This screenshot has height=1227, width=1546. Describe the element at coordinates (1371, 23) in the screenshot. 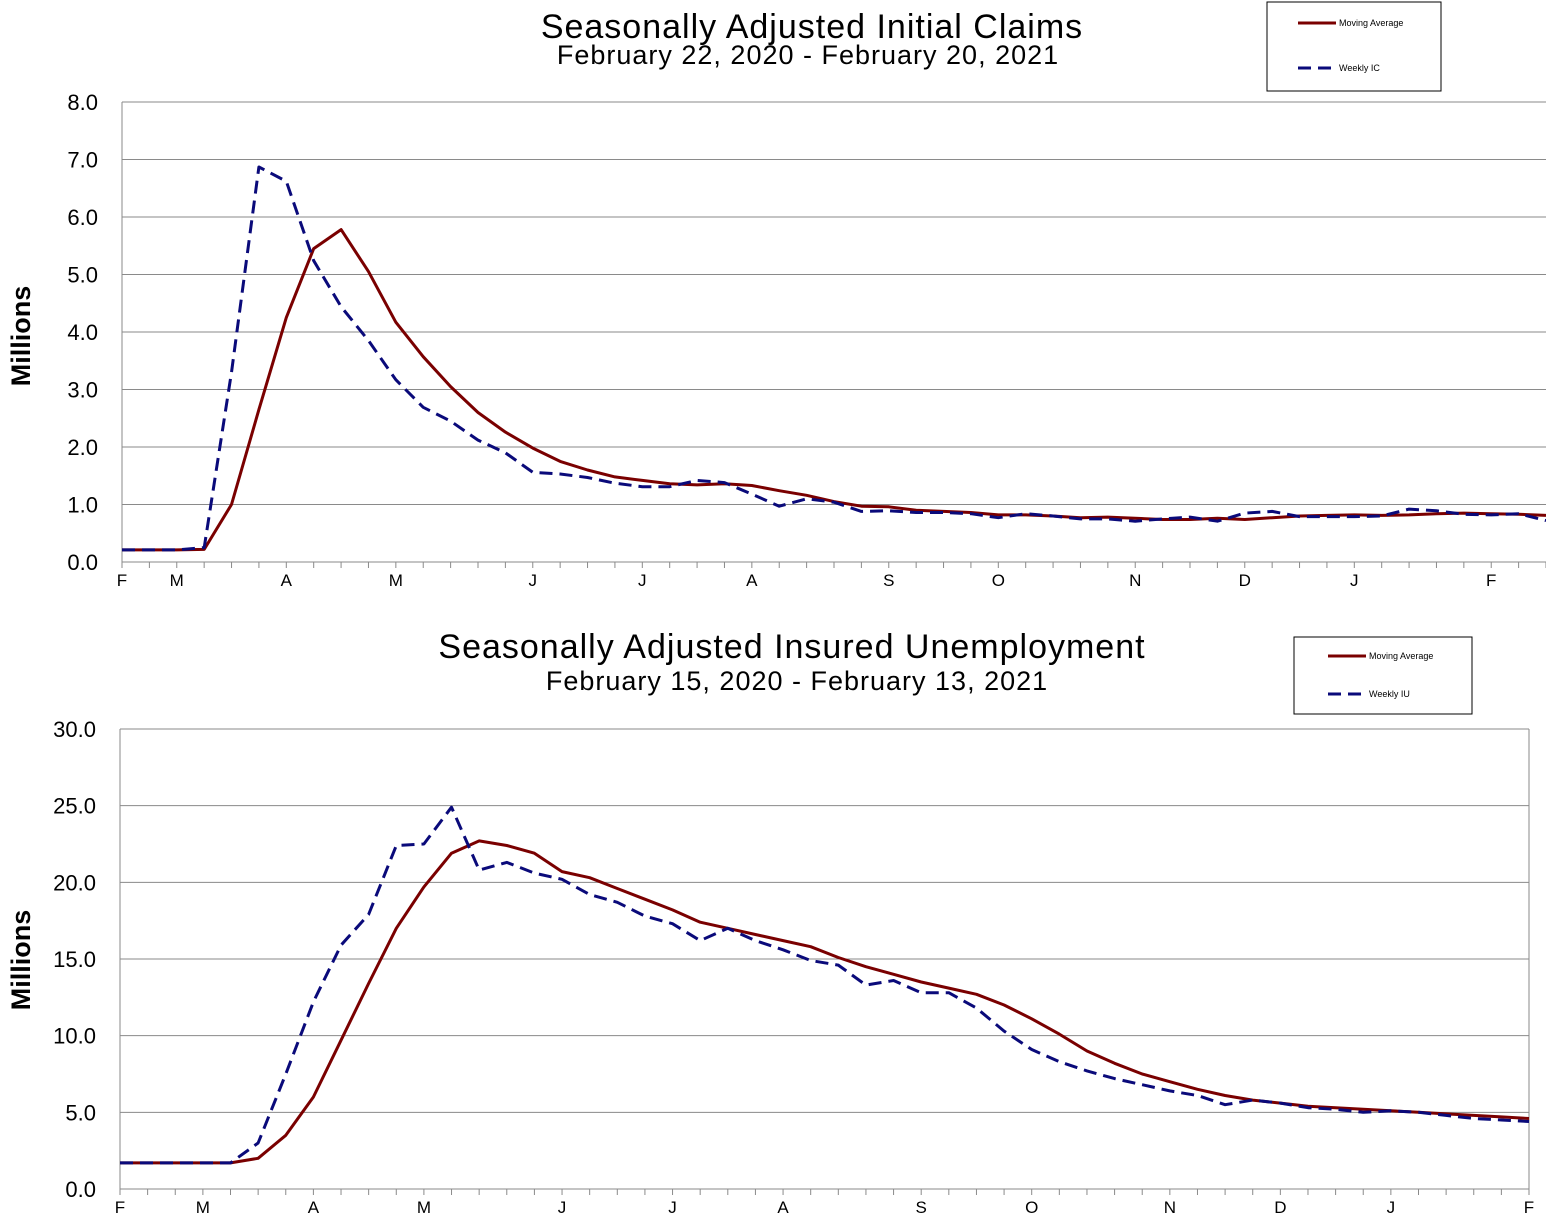

I see `chart1-legend-ma-label: Moving Average` at that location.